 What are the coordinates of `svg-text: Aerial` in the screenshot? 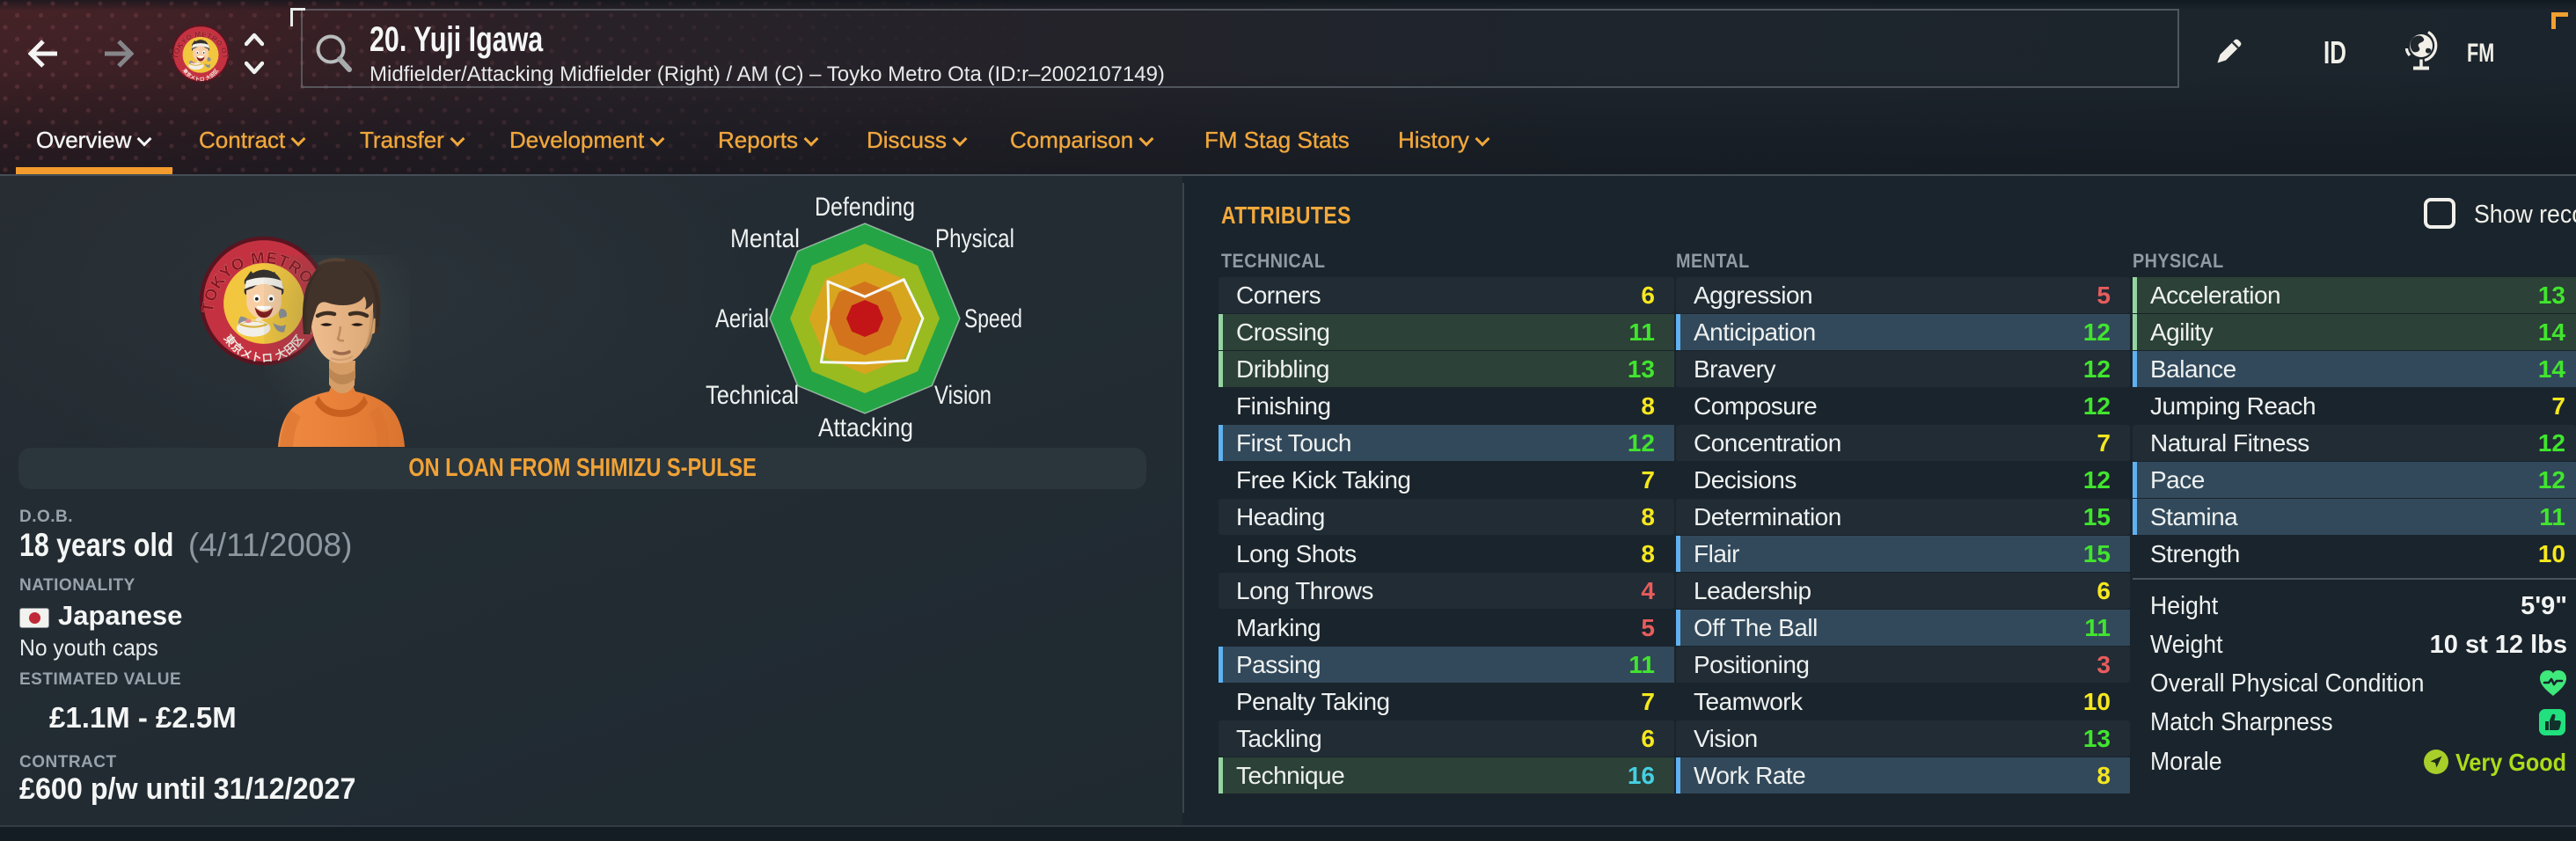 It's located at (742, 318).